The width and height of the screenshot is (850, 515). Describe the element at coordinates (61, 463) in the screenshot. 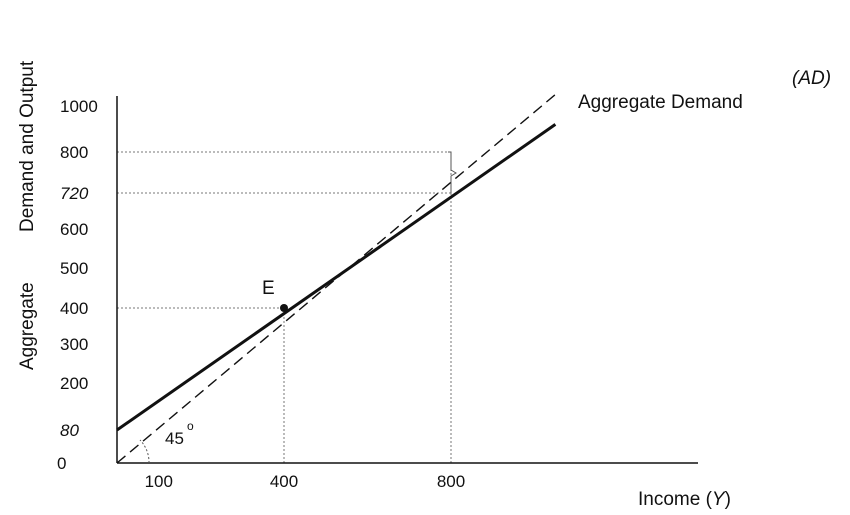

I see `y-tick-label: 0` at that location.